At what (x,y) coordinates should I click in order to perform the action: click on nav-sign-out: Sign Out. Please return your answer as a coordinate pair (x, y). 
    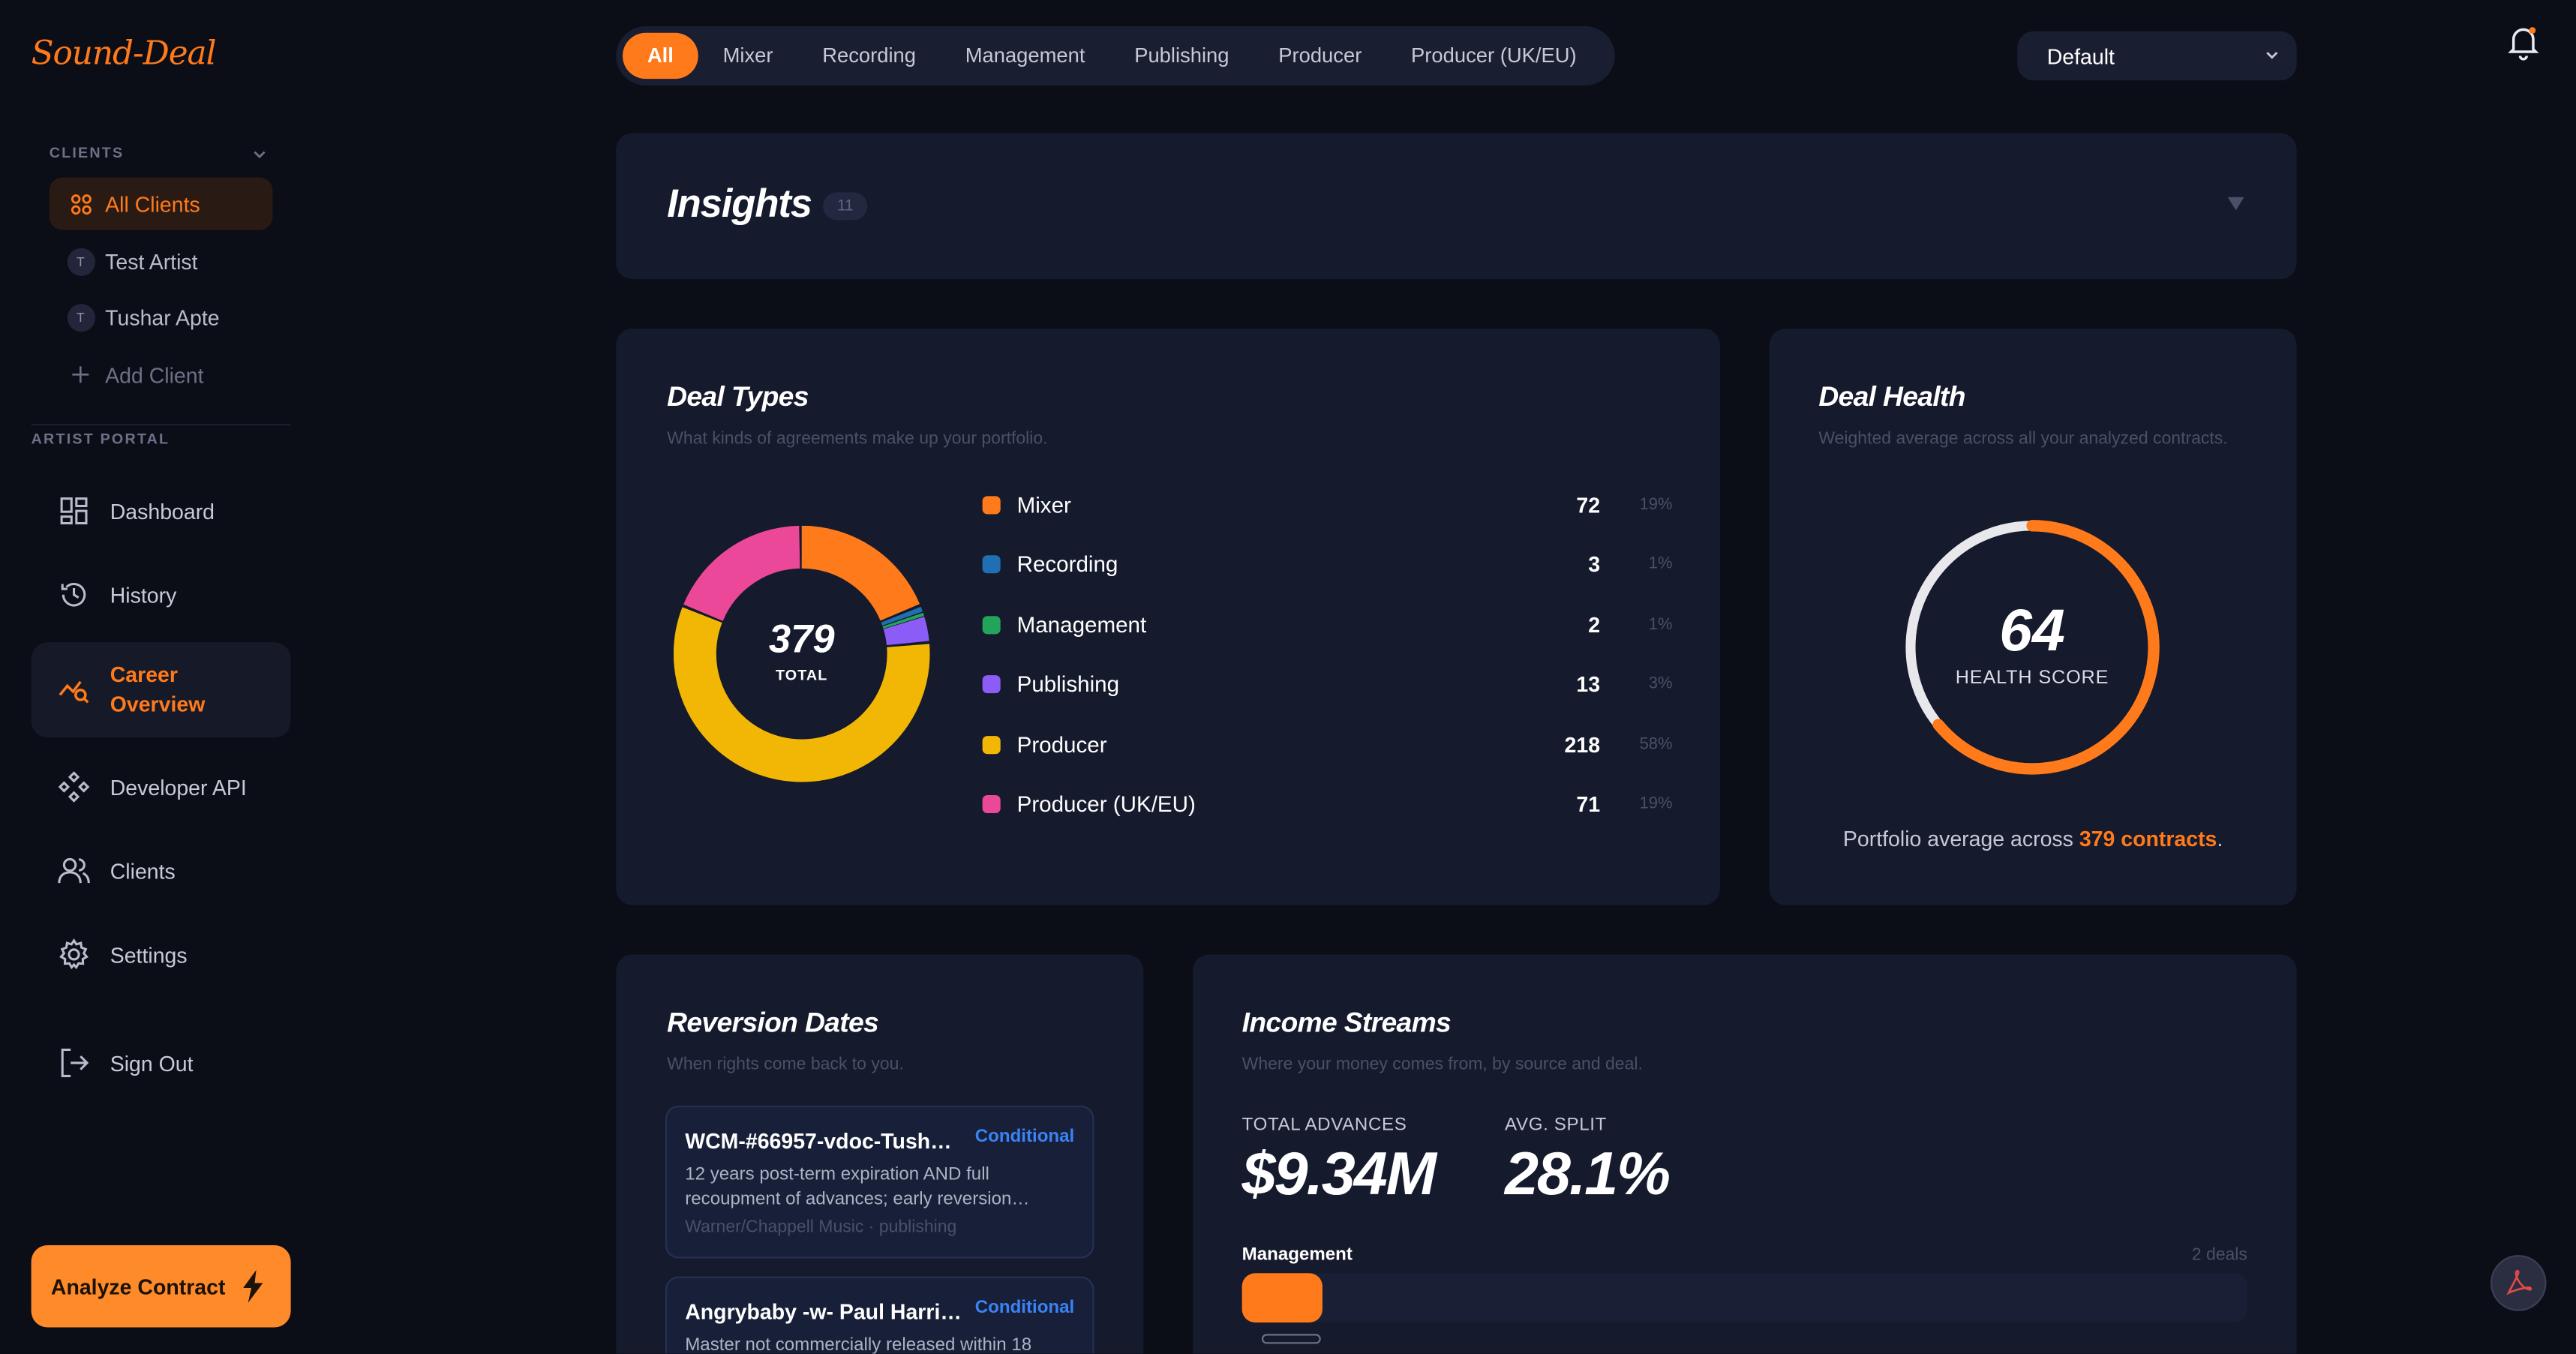
    Looking at the image, I should click on (161, 1063).